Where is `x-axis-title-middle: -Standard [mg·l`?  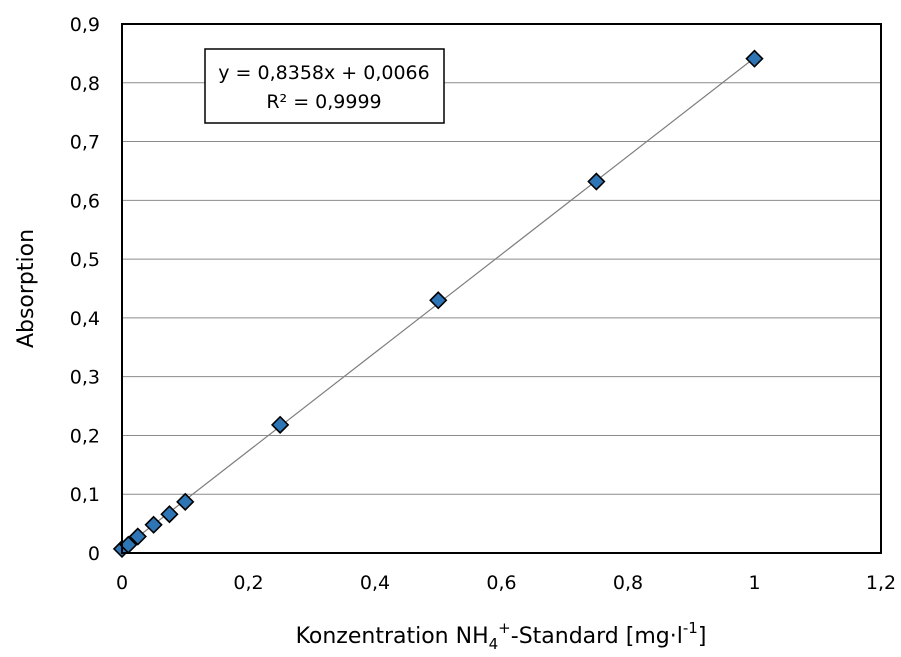 x-axis-title-middle: -Standard [mg·l is located at coordinates (597, 636).